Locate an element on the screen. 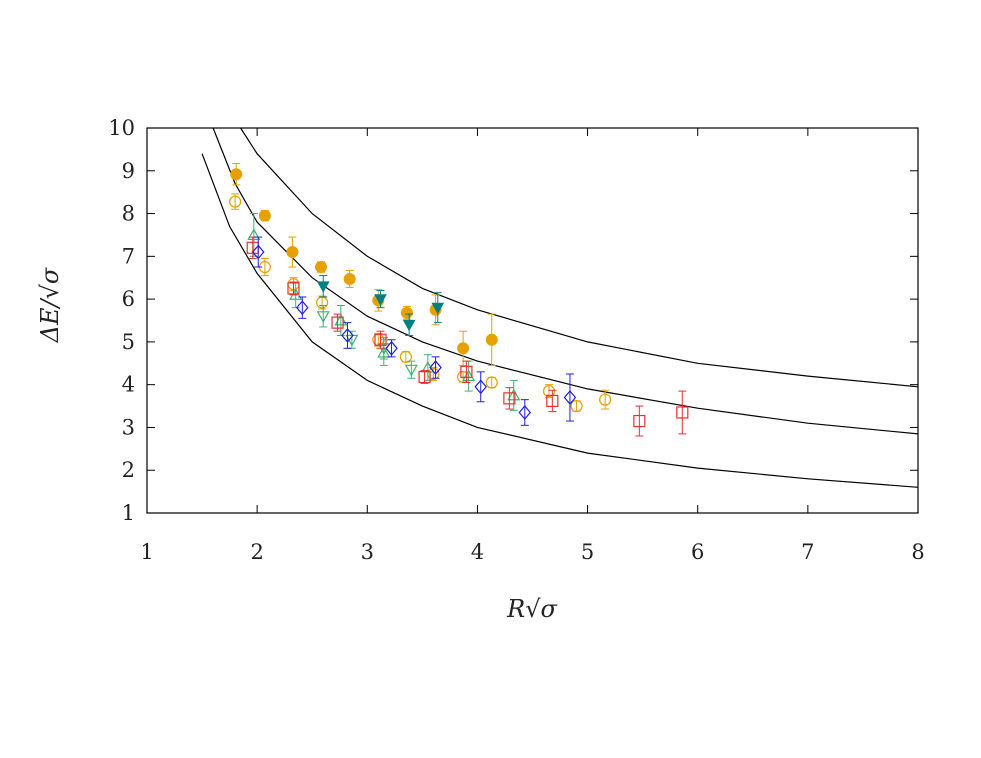  y-tick-label: 9 is located at coordinates (128, 171).